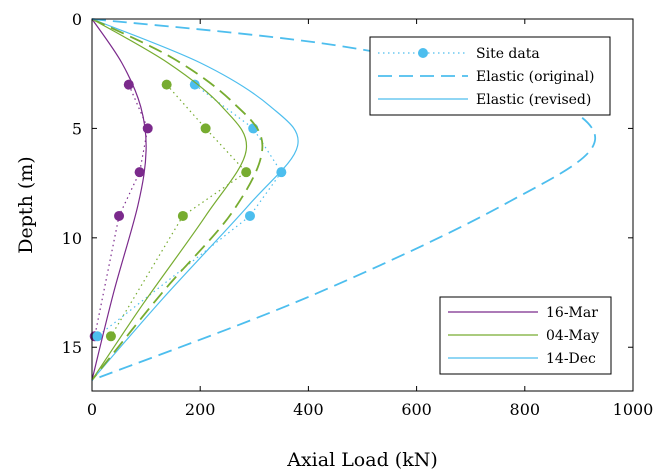 Image resolution: width=670 pixels, height=474 pixels. I want to click on x-tick-label-1000: 1000, so click(633, 409).